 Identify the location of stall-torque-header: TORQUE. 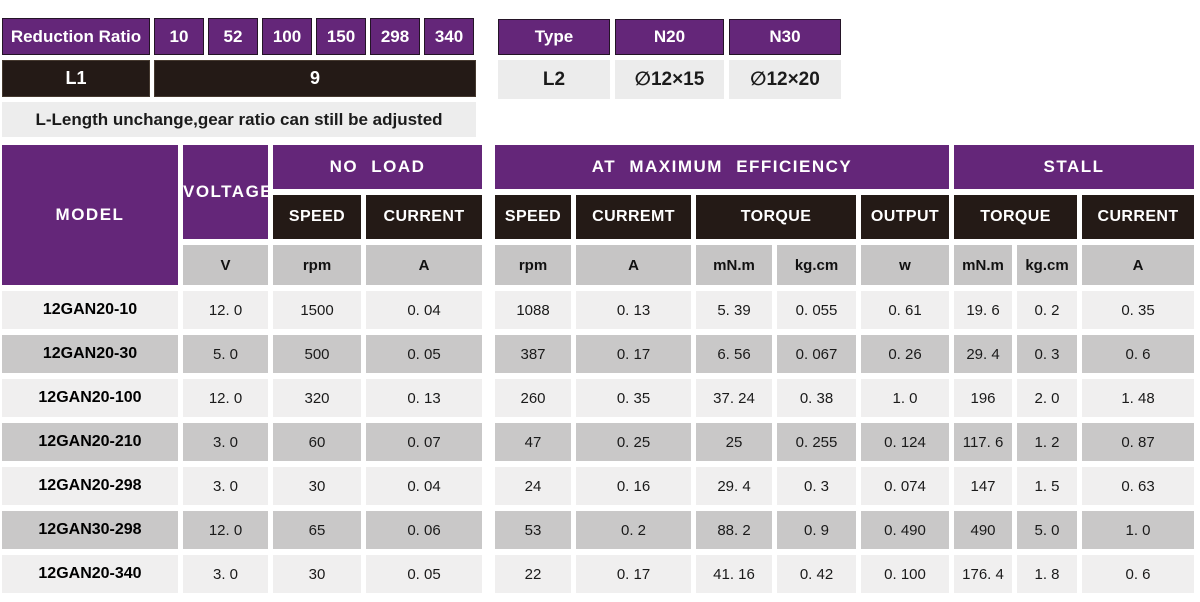
(1016, 217).